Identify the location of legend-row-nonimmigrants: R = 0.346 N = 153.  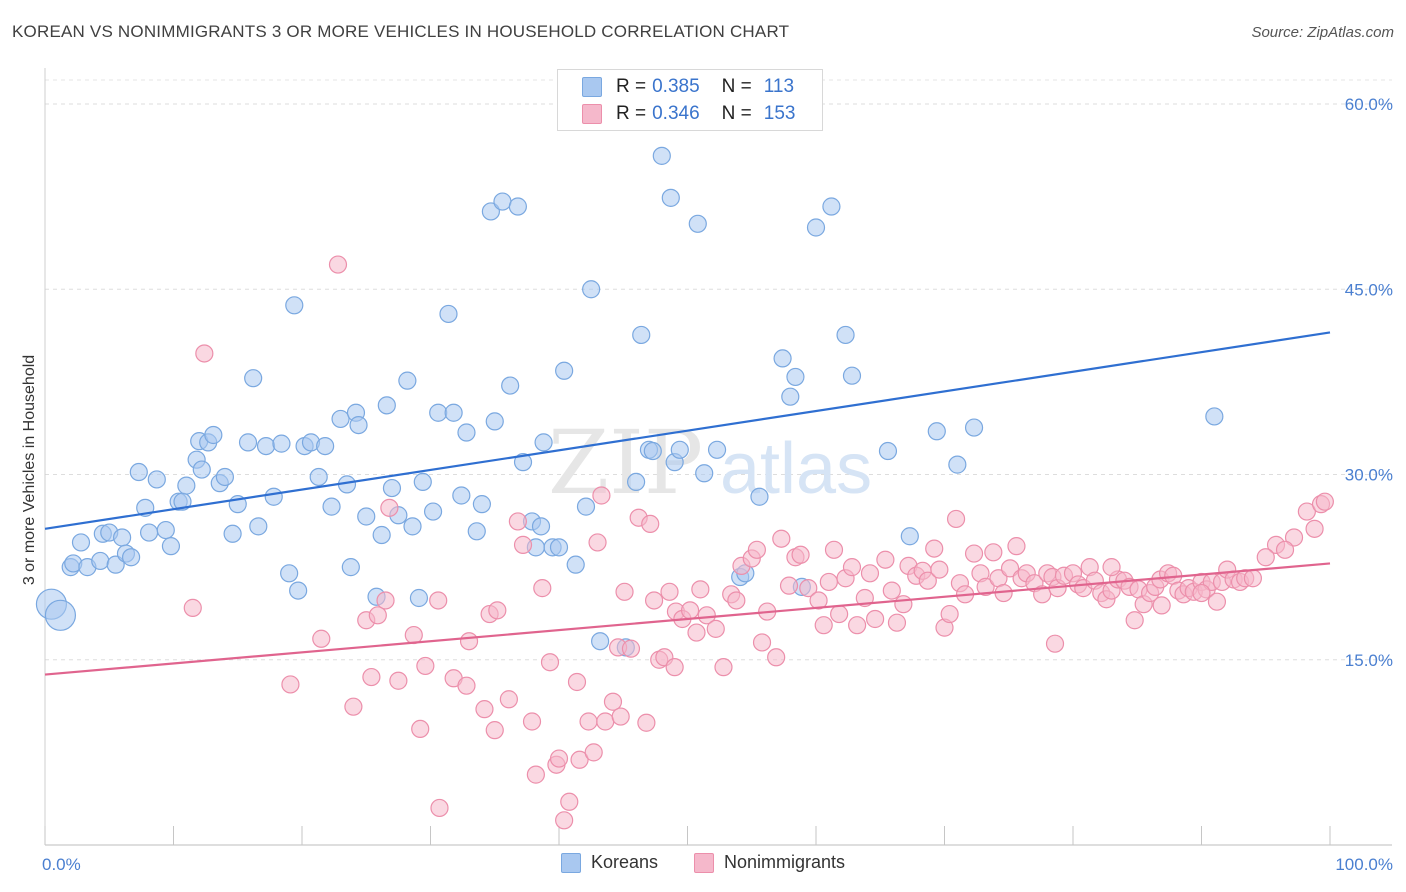
(688, 114).